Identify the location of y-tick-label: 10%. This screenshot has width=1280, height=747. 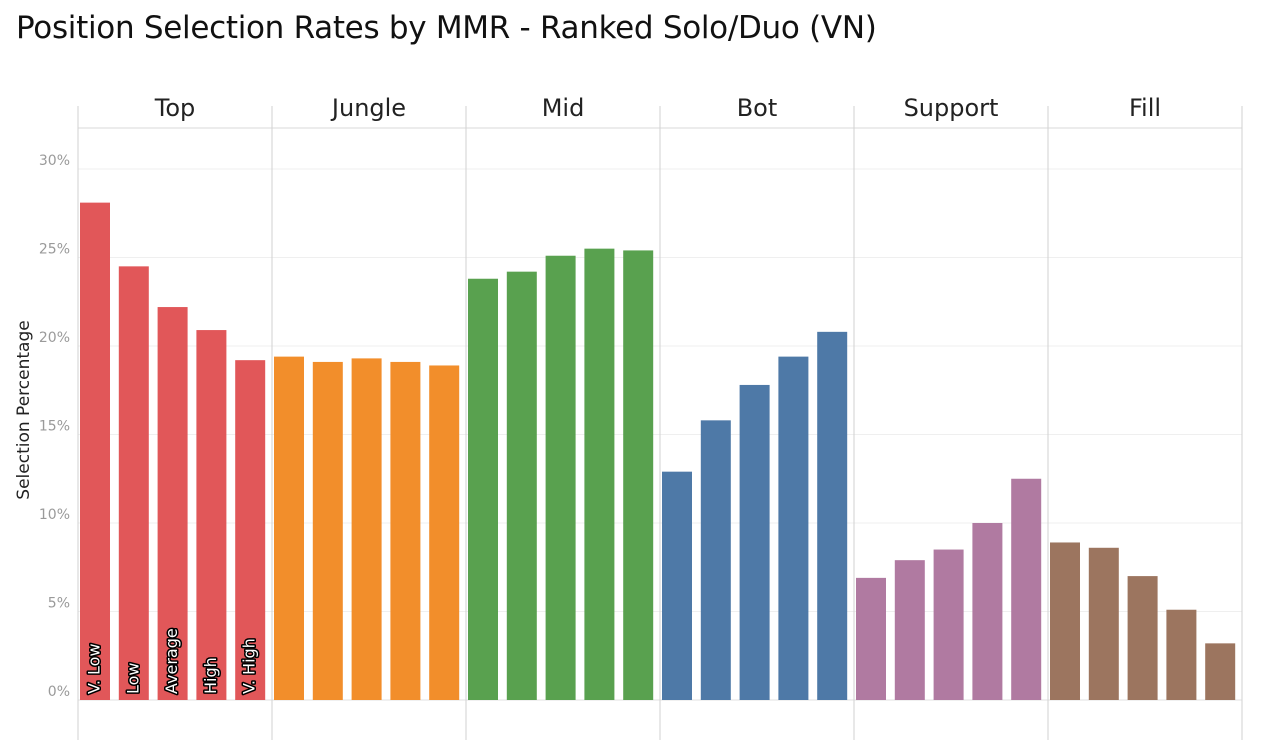
(54, 515).